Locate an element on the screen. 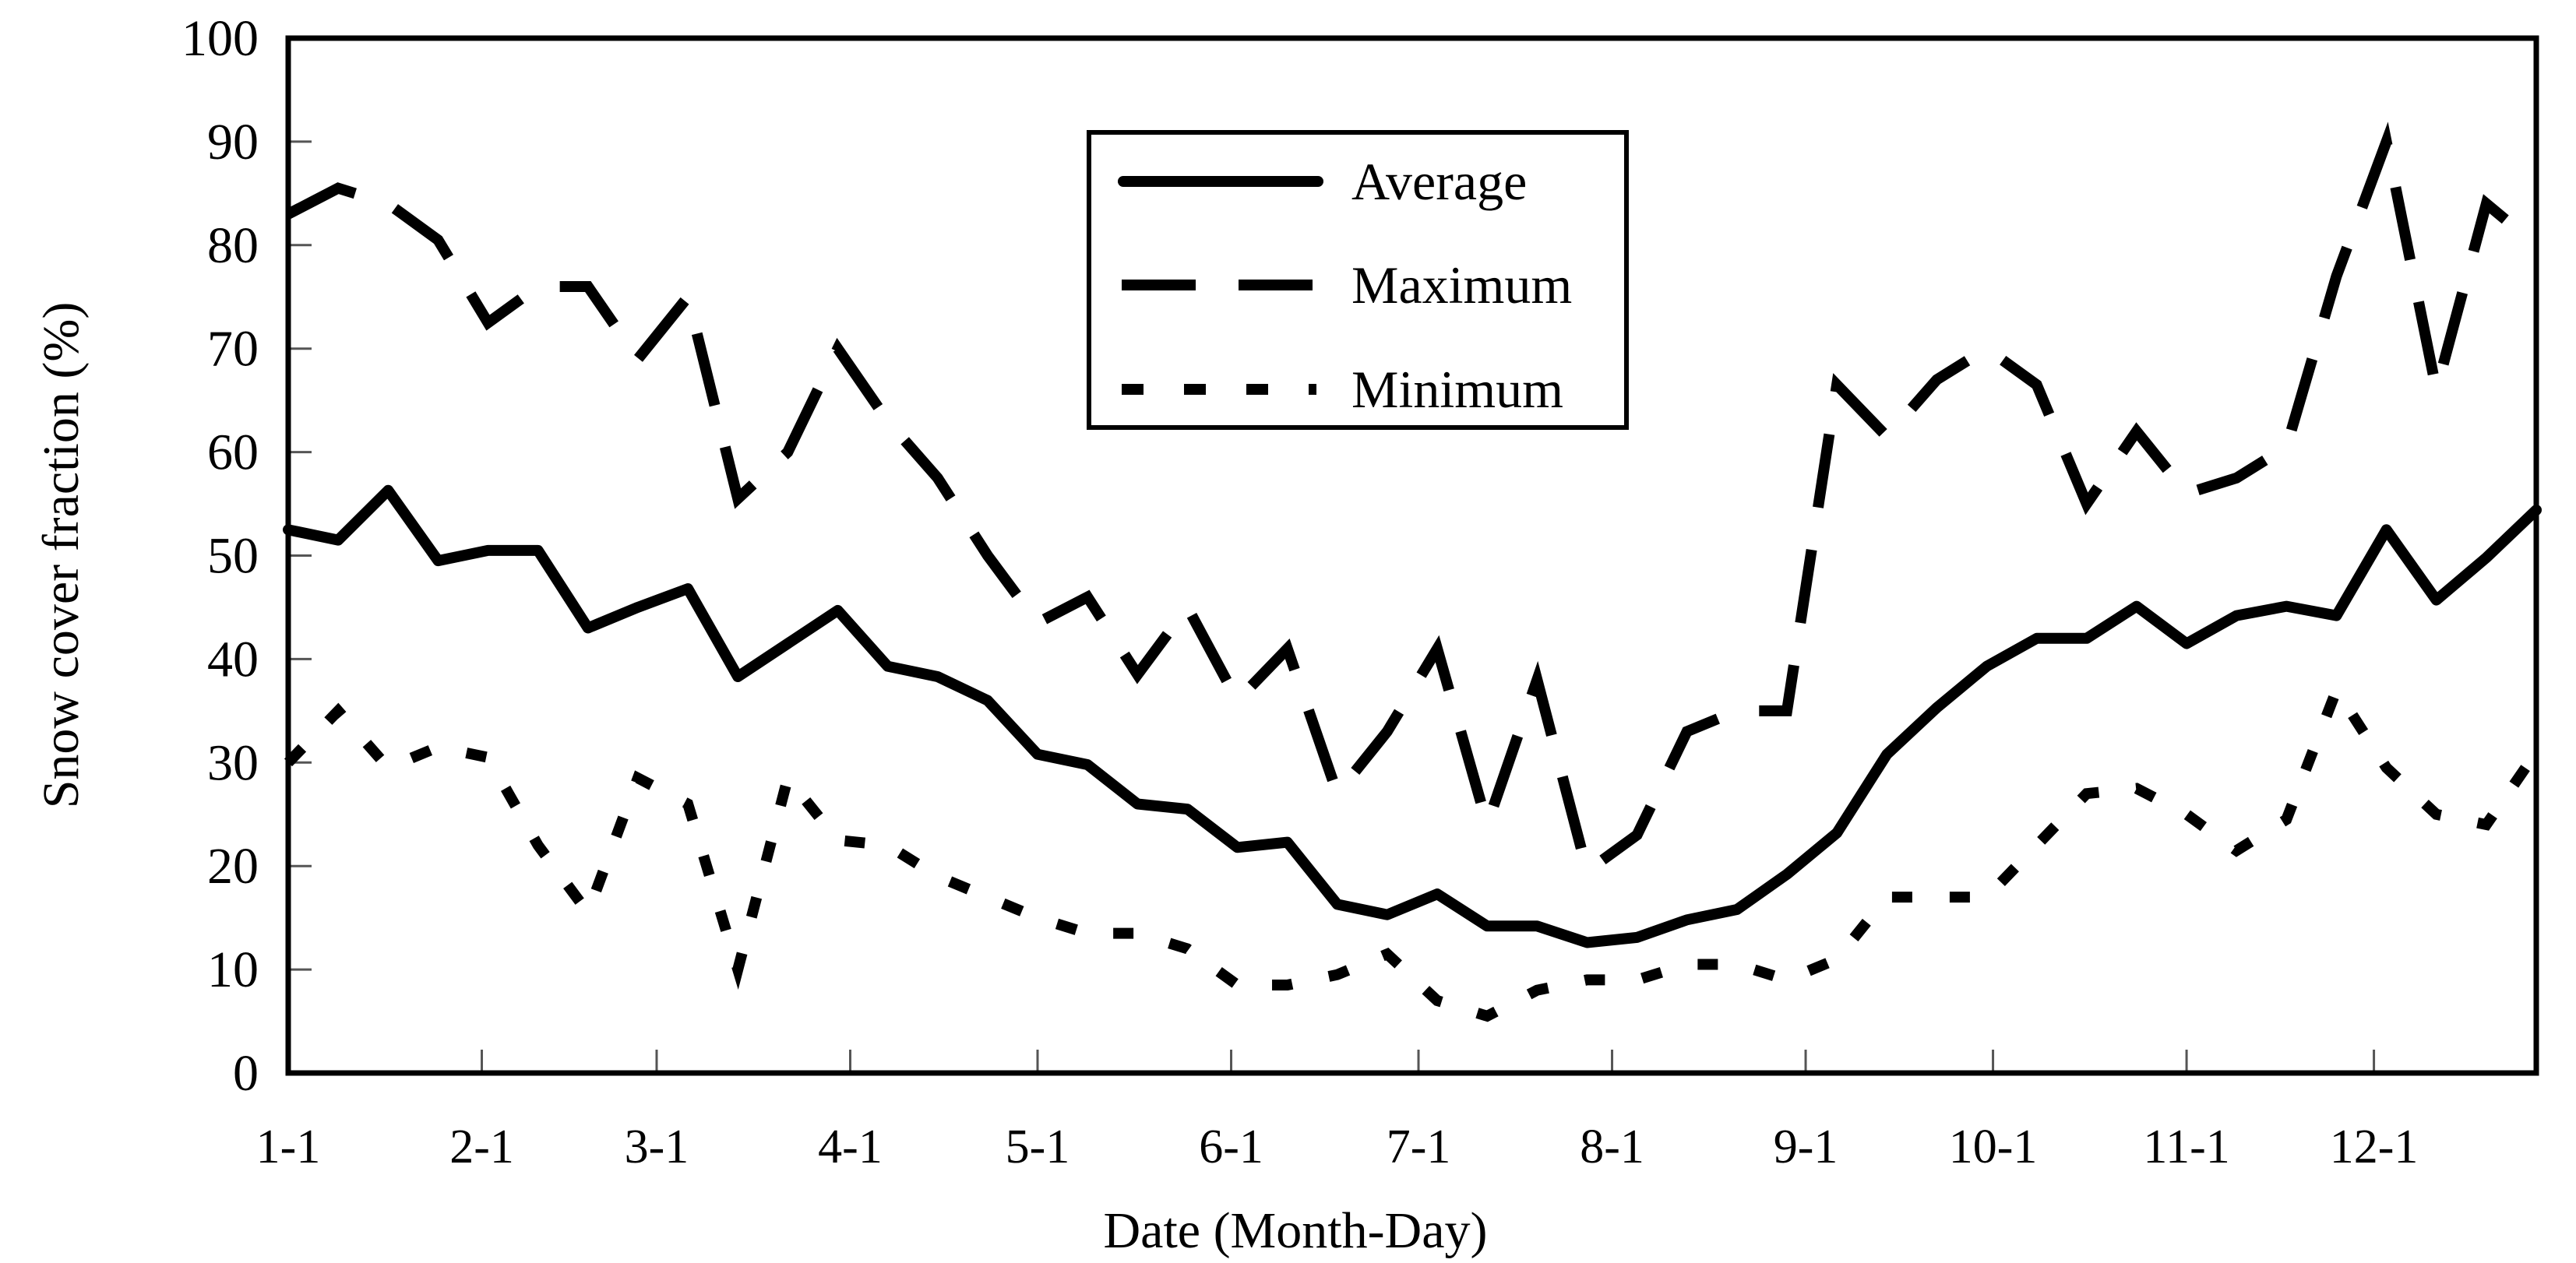 This screenshot has width=2576, height=1263. legend: Average Maximum Minimum is located at coordinates (1358, 280).